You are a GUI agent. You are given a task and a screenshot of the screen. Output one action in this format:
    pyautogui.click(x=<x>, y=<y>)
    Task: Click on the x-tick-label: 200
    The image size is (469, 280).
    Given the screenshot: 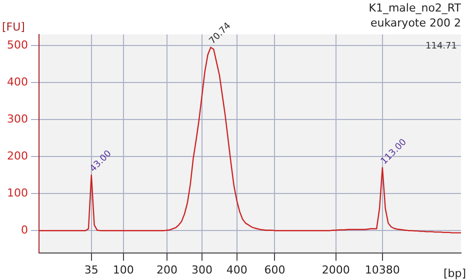 What is the action you would take?
    pyautogui.click(x=167, y=269)
    